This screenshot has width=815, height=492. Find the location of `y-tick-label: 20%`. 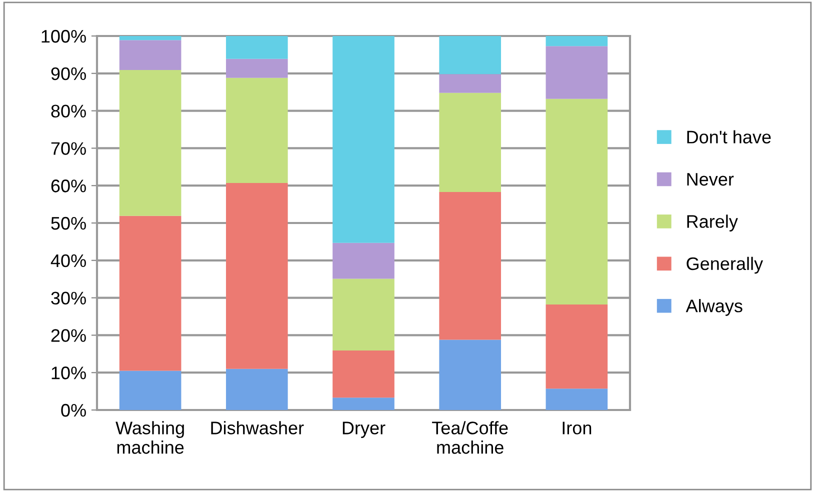

y-tick-label: 20% is located at coordinates (68, 335).